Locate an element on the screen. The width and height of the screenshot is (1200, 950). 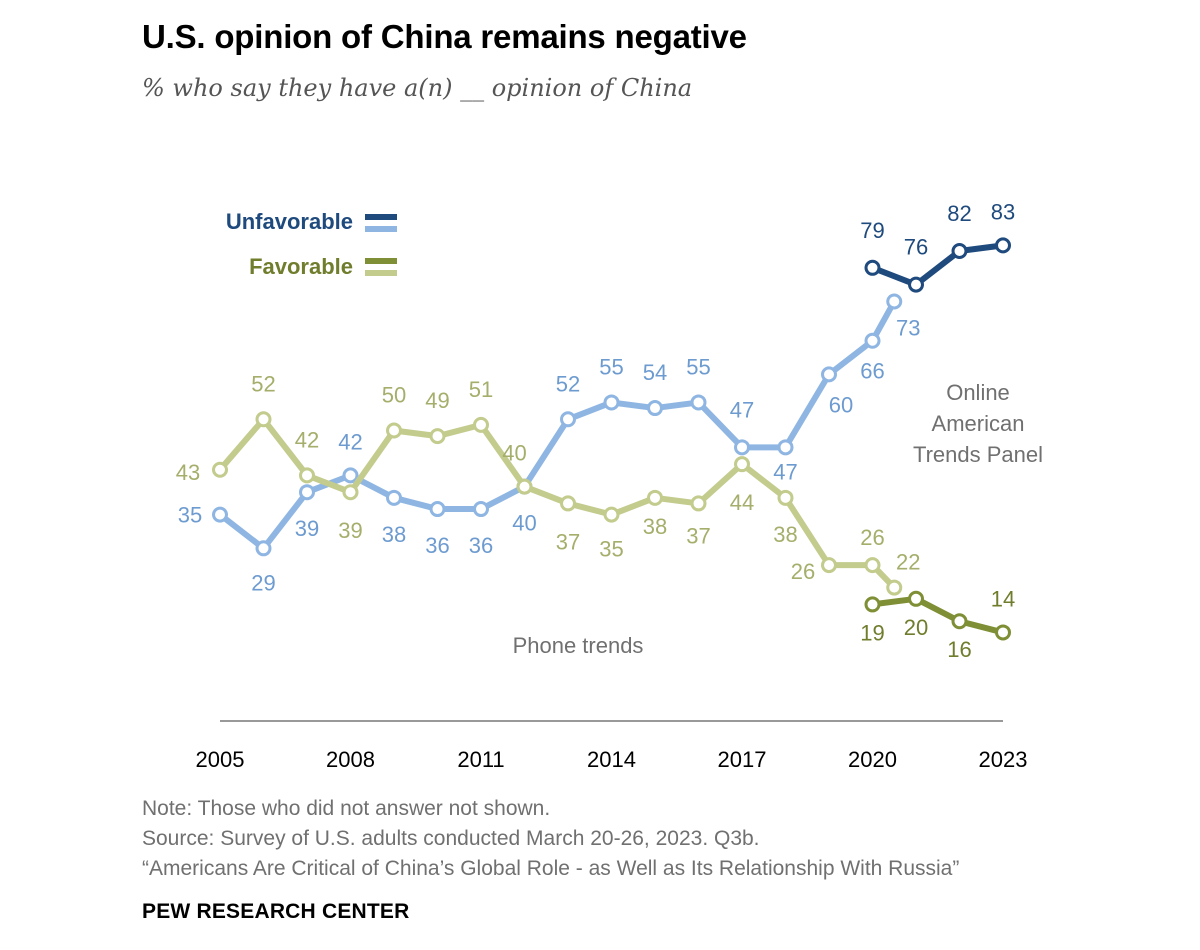
chart-legend: Unfavorable Favorable is located at coordinates (311, 244).